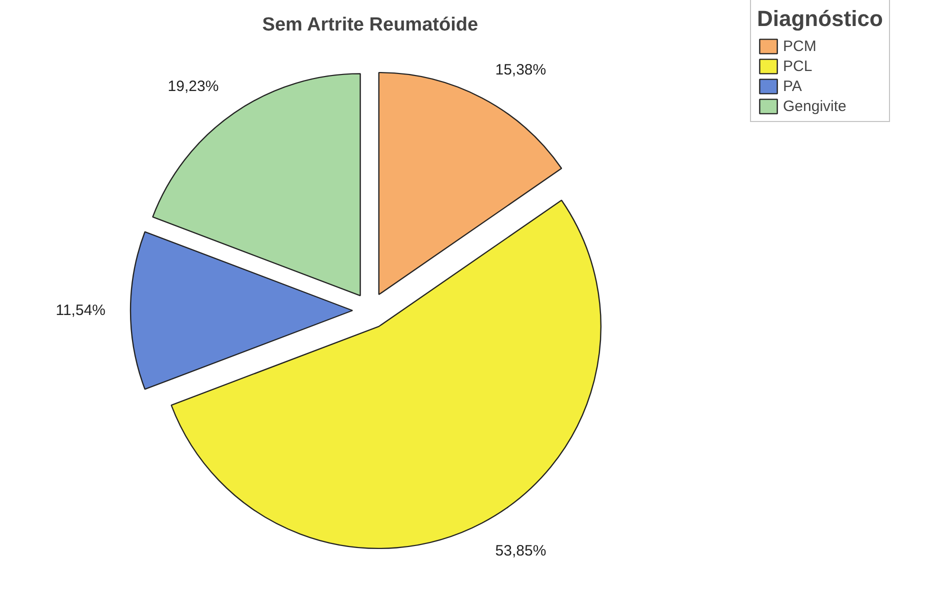 The width and height of the screenshot is (929, 592). I want to click on legend-label: Gengivite, so click(814, 106).